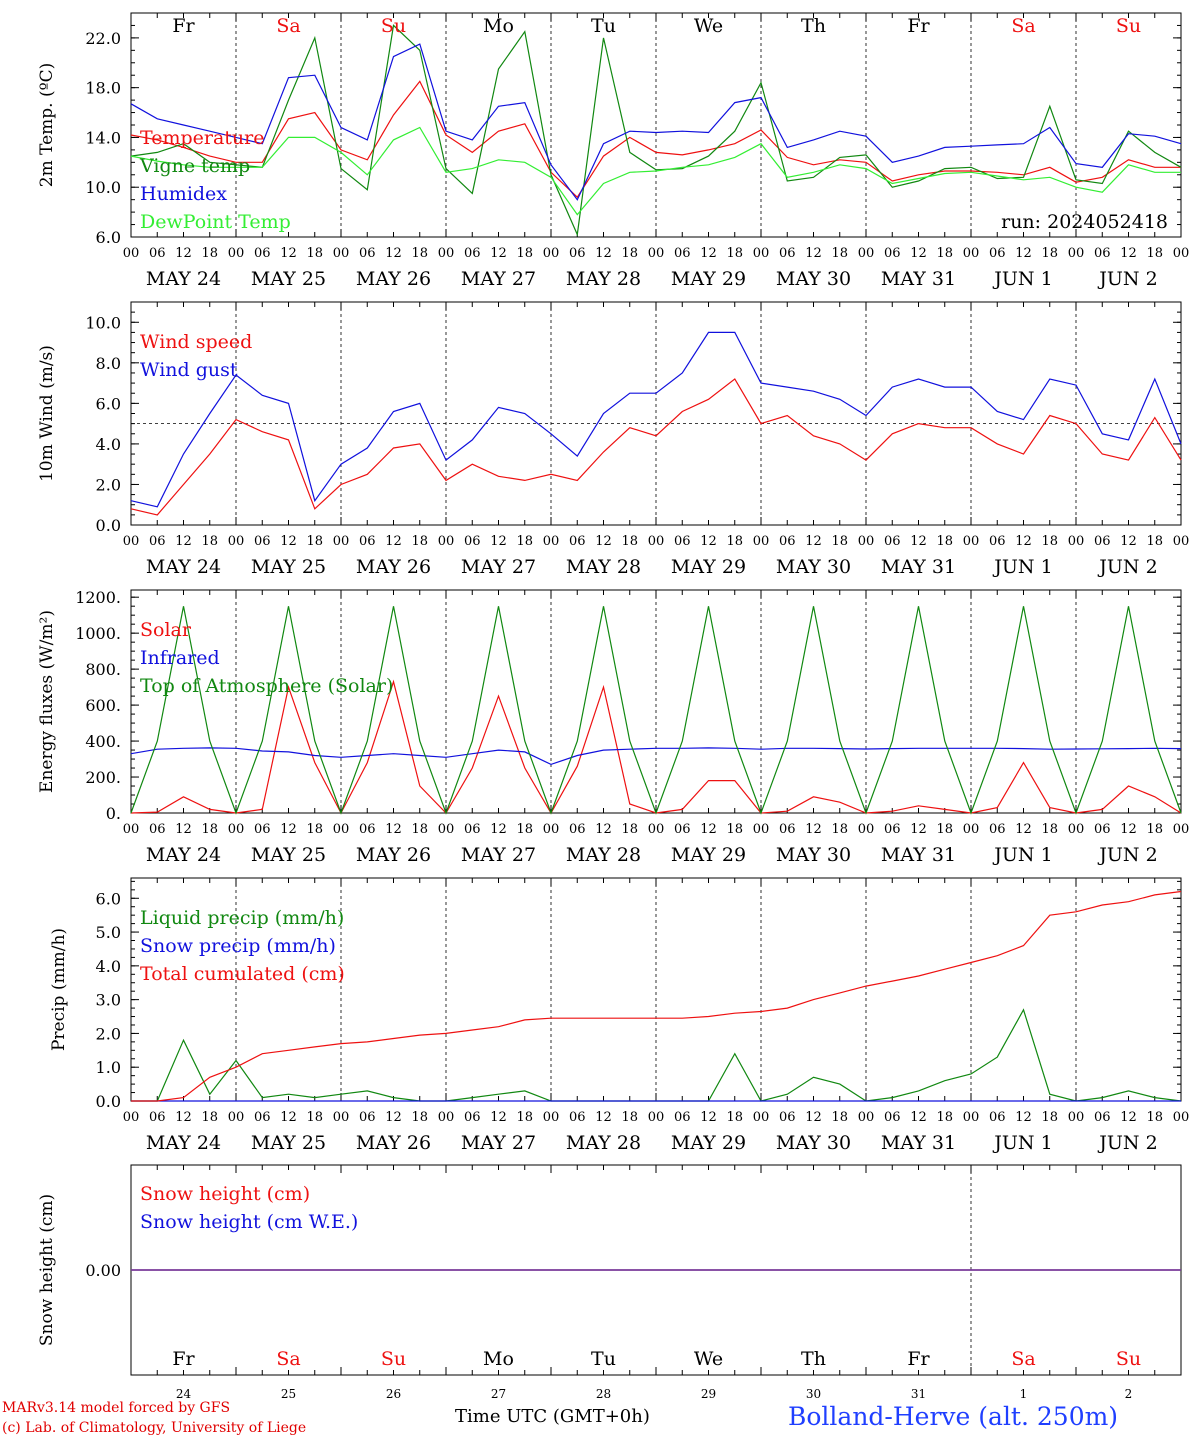  Describe the element at coordinates (1022, 279) in the screenshot. I see `date-label: JUN 1` at that location.